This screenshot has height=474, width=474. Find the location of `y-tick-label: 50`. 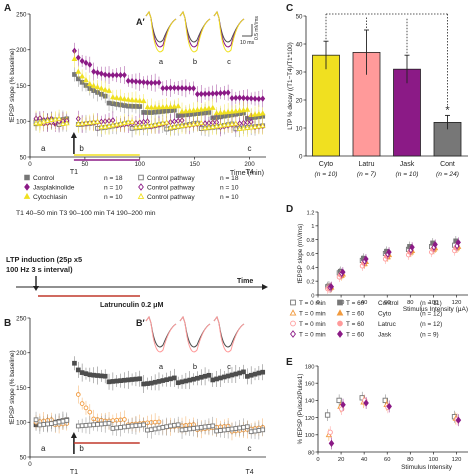

y-tick-label: 50 is located at coordinates (23, 157).